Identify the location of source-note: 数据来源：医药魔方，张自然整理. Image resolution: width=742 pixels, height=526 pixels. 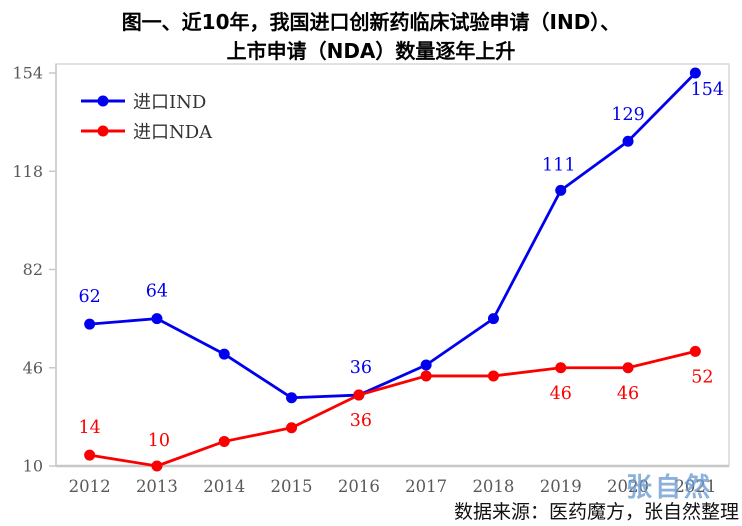
(596, 512).